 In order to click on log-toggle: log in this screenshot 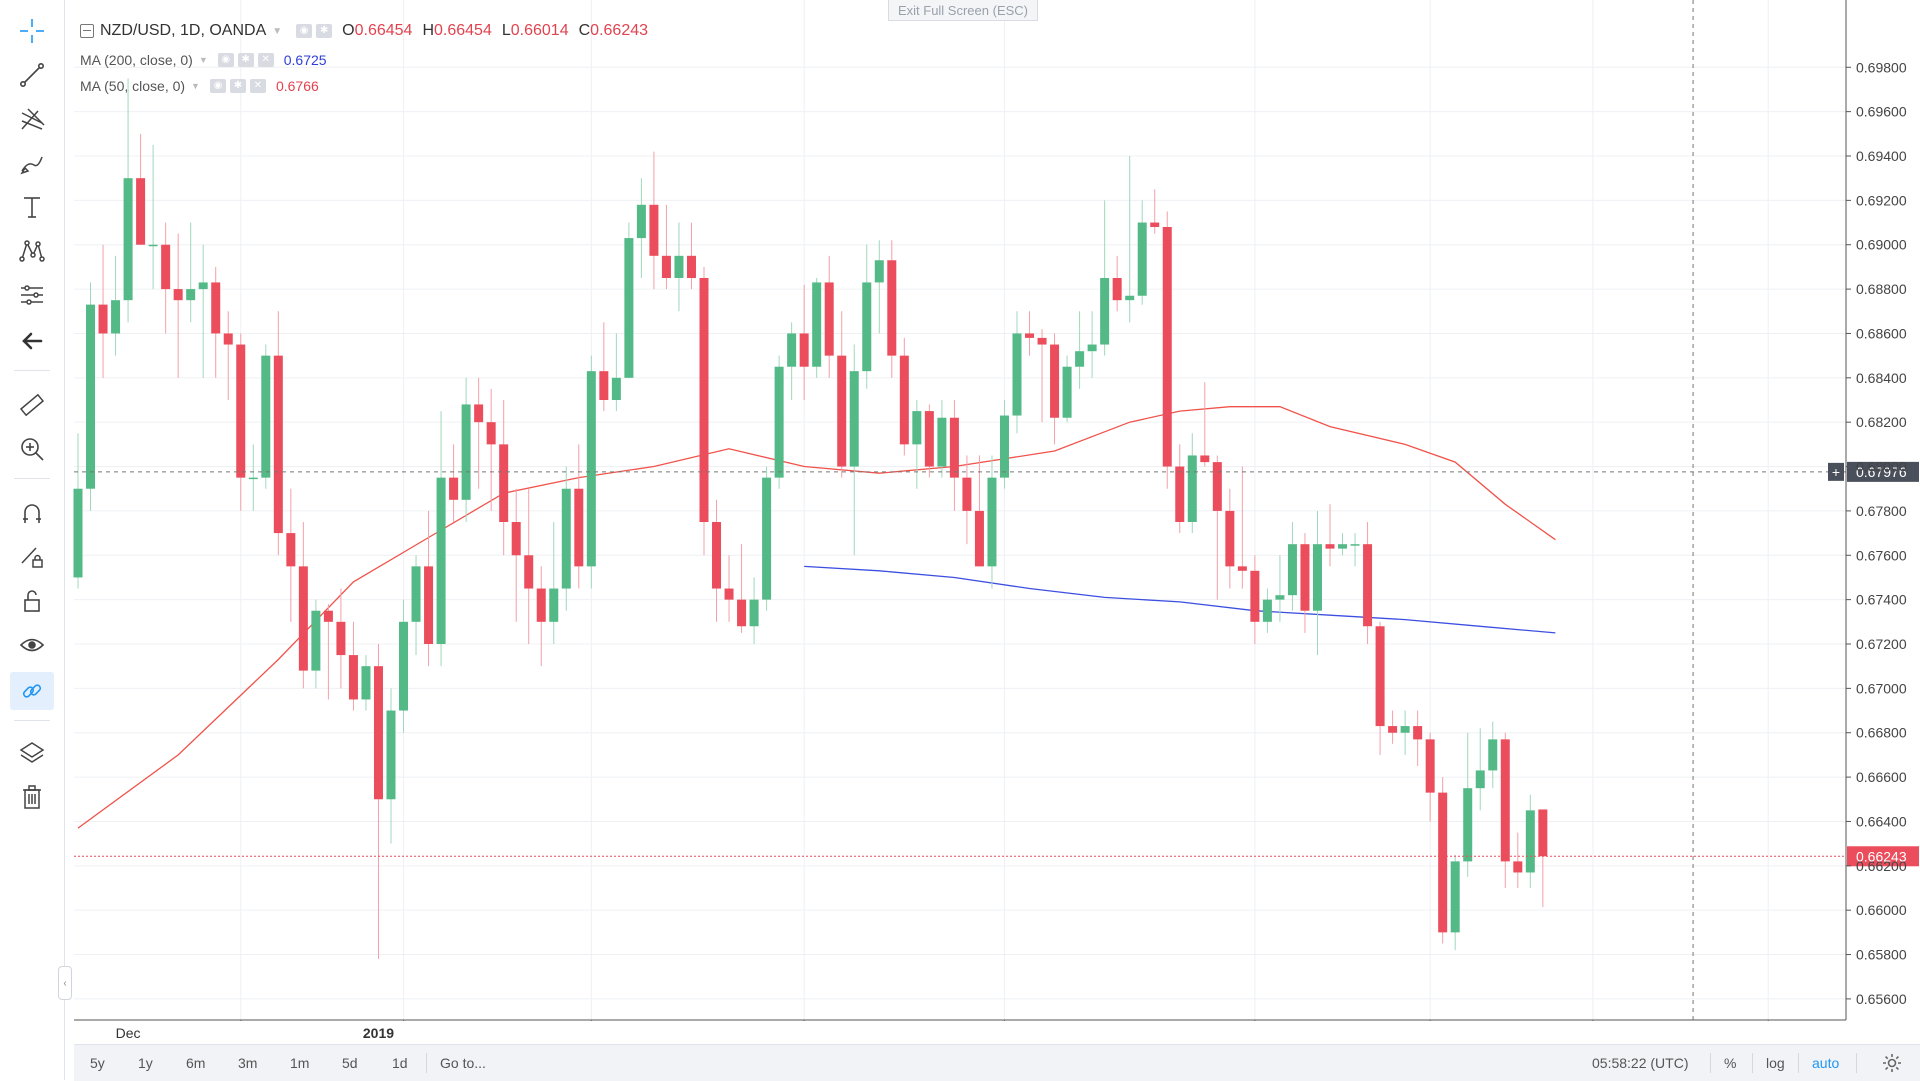, I will do `click(1775, 1063)`.